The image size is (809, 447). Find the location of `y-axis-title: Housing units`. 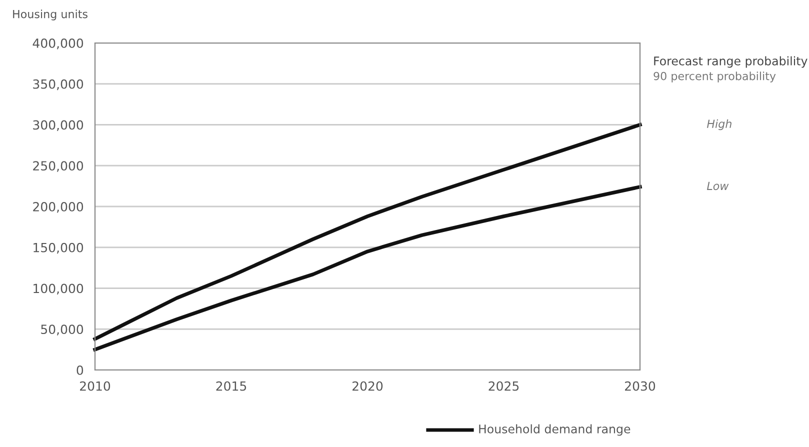

y-axis-title: Housing units is located at coordinates (50, 15).